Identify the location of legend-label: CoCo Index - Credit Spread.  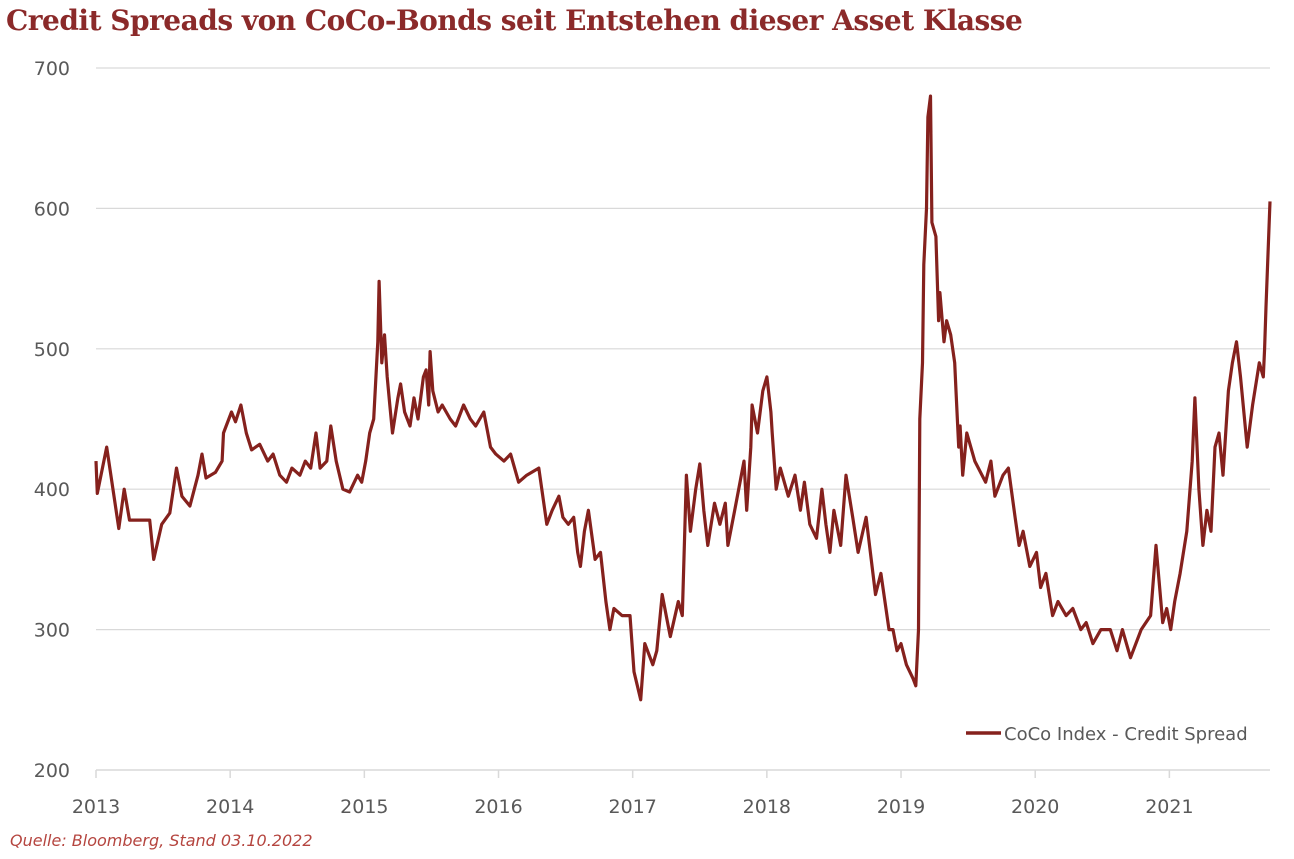
(1126, 734).